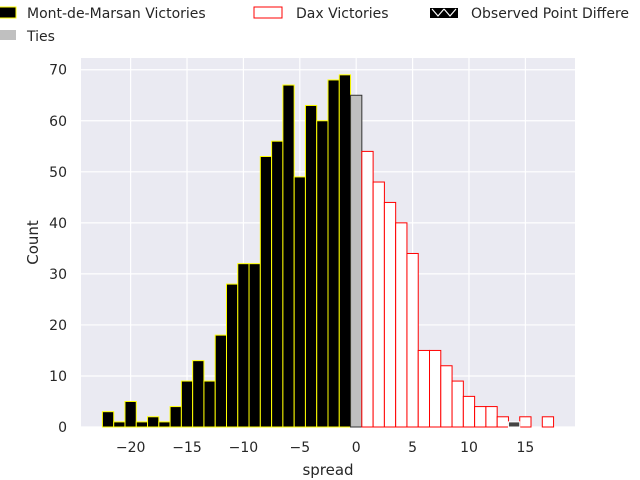 The width and height of the screenshot is (640, 480). Describe the element at coordinates (525, 448) in the screenshot. I see `x-tick-label: 15` at that location.